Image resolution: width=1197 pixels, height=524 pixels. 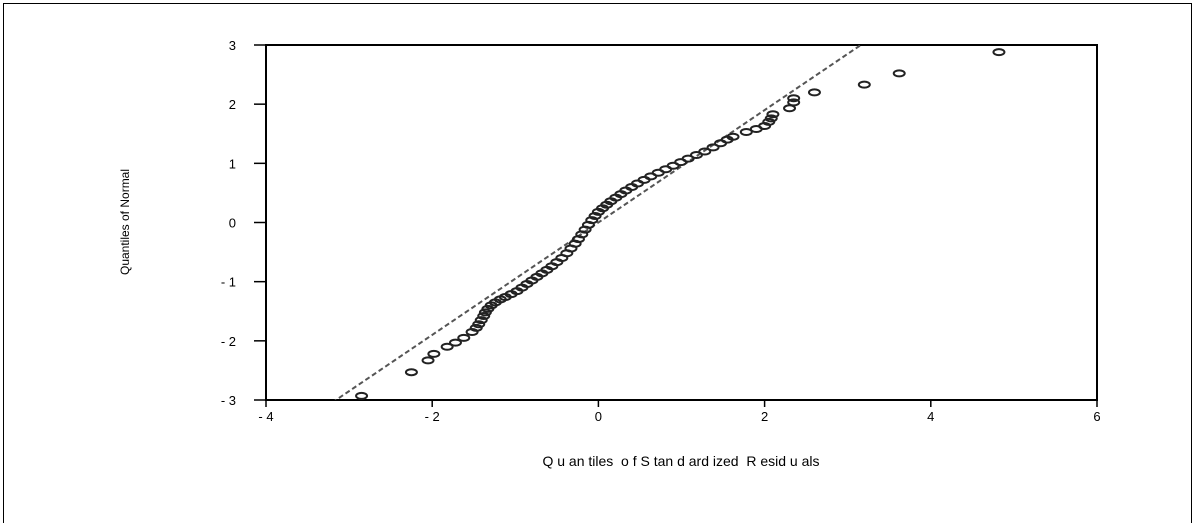 What do you see at coordinates (432, 416) in the screenshot?
I see `x-tick-label: - 2` at bounding box center [432, 416].